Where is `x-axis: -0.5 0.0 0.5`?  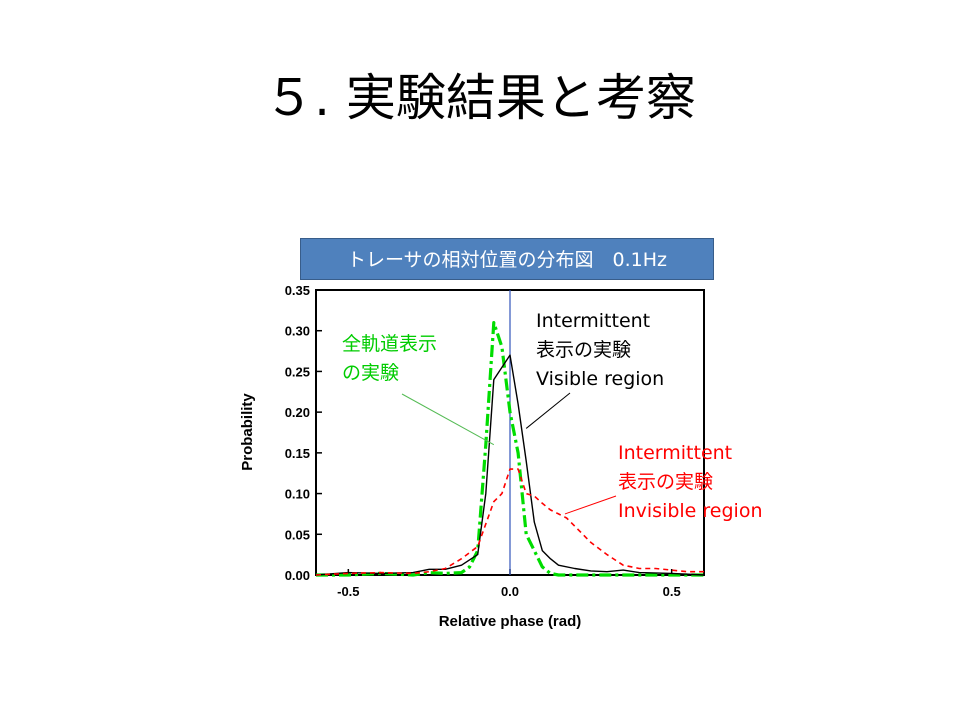 x-axis: -0.5 0.0 0.5 is located at coordinates (509, 584).